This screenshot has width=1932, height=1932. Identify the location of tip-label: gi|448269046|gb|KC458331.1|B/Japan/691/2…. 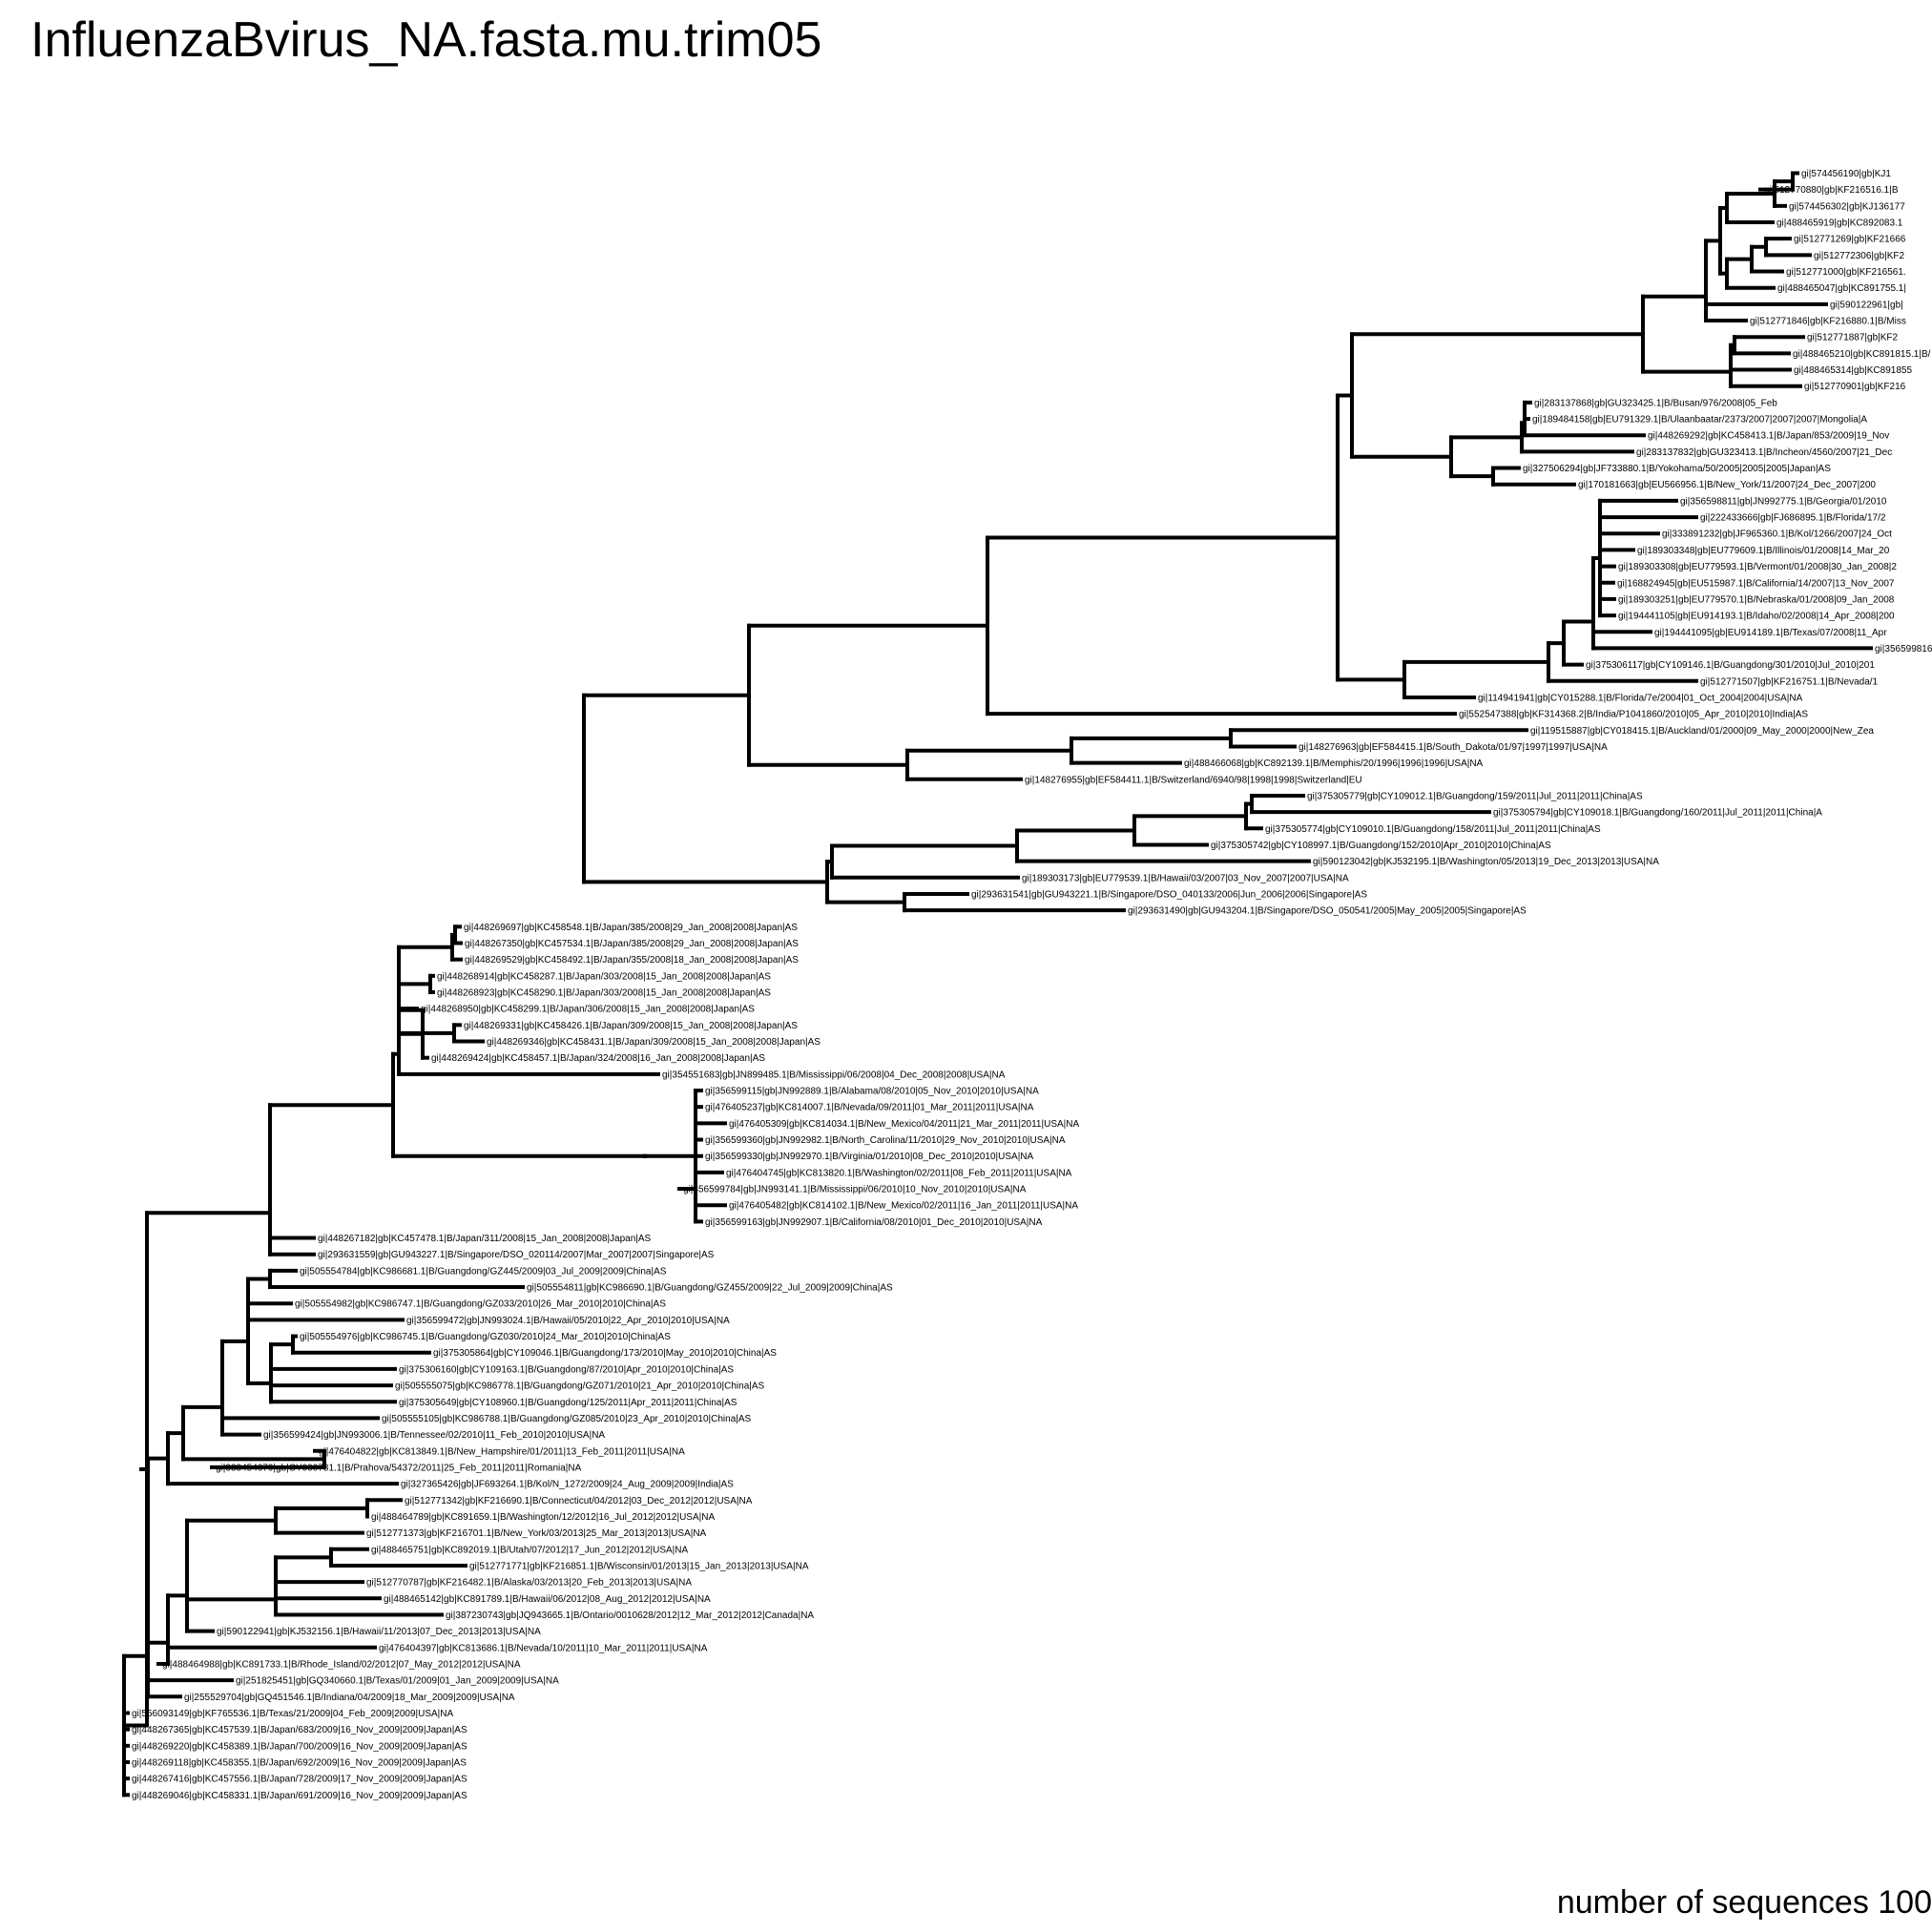
(299, 1796).